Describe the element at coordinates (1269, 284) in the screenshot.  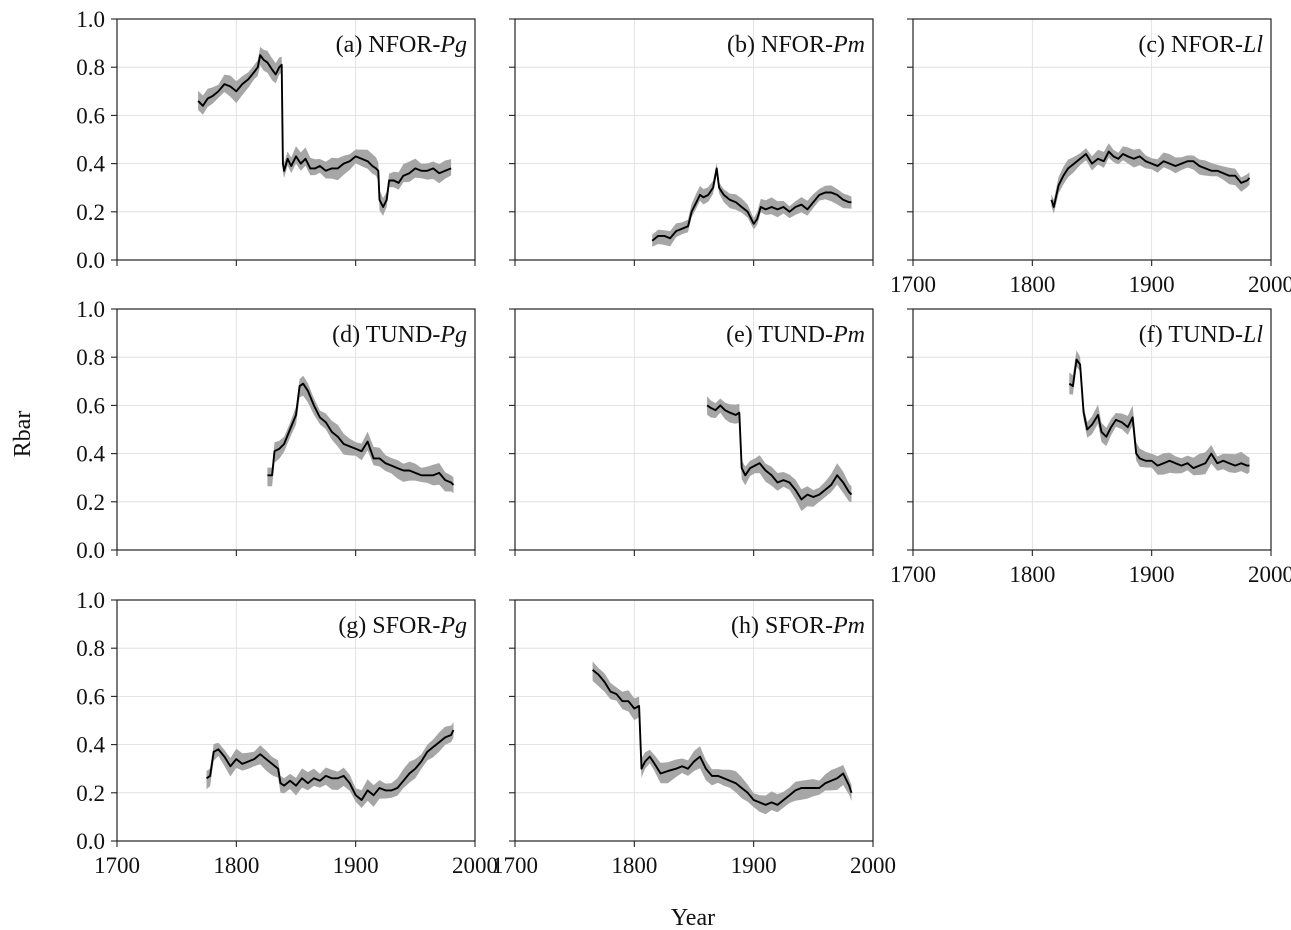
I see `x-tick-label-c-3: 2000` at that location.